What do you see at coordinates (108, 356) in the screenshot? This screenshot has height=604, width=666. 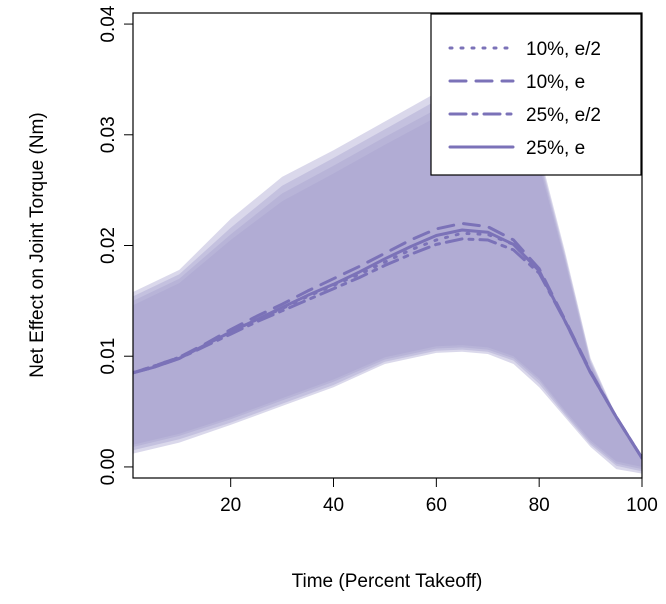 I see `y-tick-label: 0.01` at bounding box center [108, 356].